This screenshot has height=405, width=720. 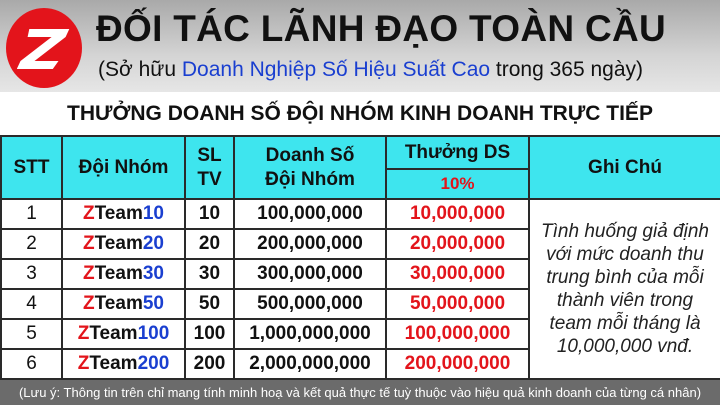 I want to click on header-note: Ghi Chú, so click(x=624, y=167).